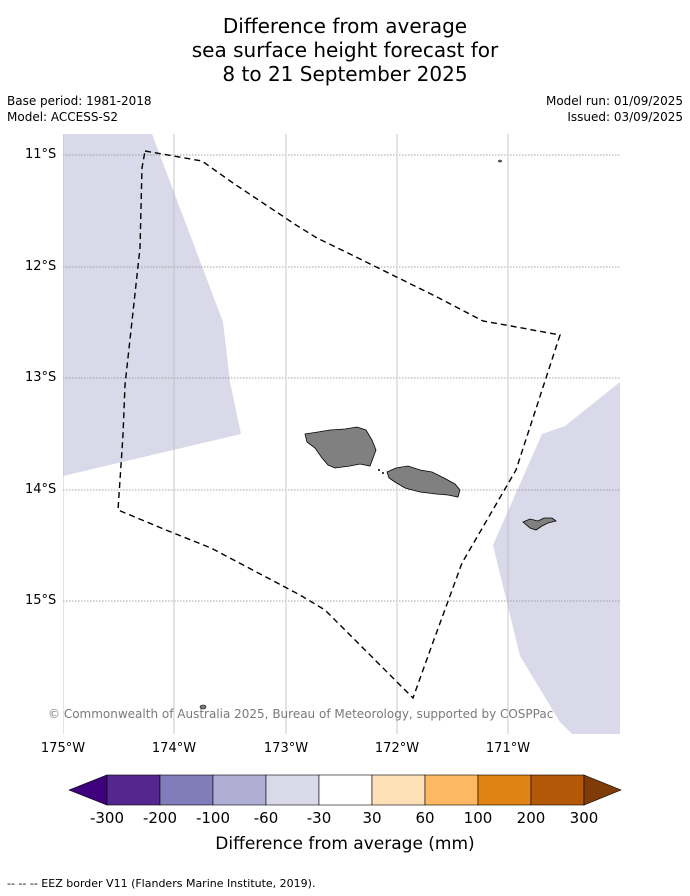 The width and height of the screenshot is (690, 896). Describe the element at coordinates (345, 844) in the screenshot. I see `colorbar-label: Difference from average (mm)` at that location.